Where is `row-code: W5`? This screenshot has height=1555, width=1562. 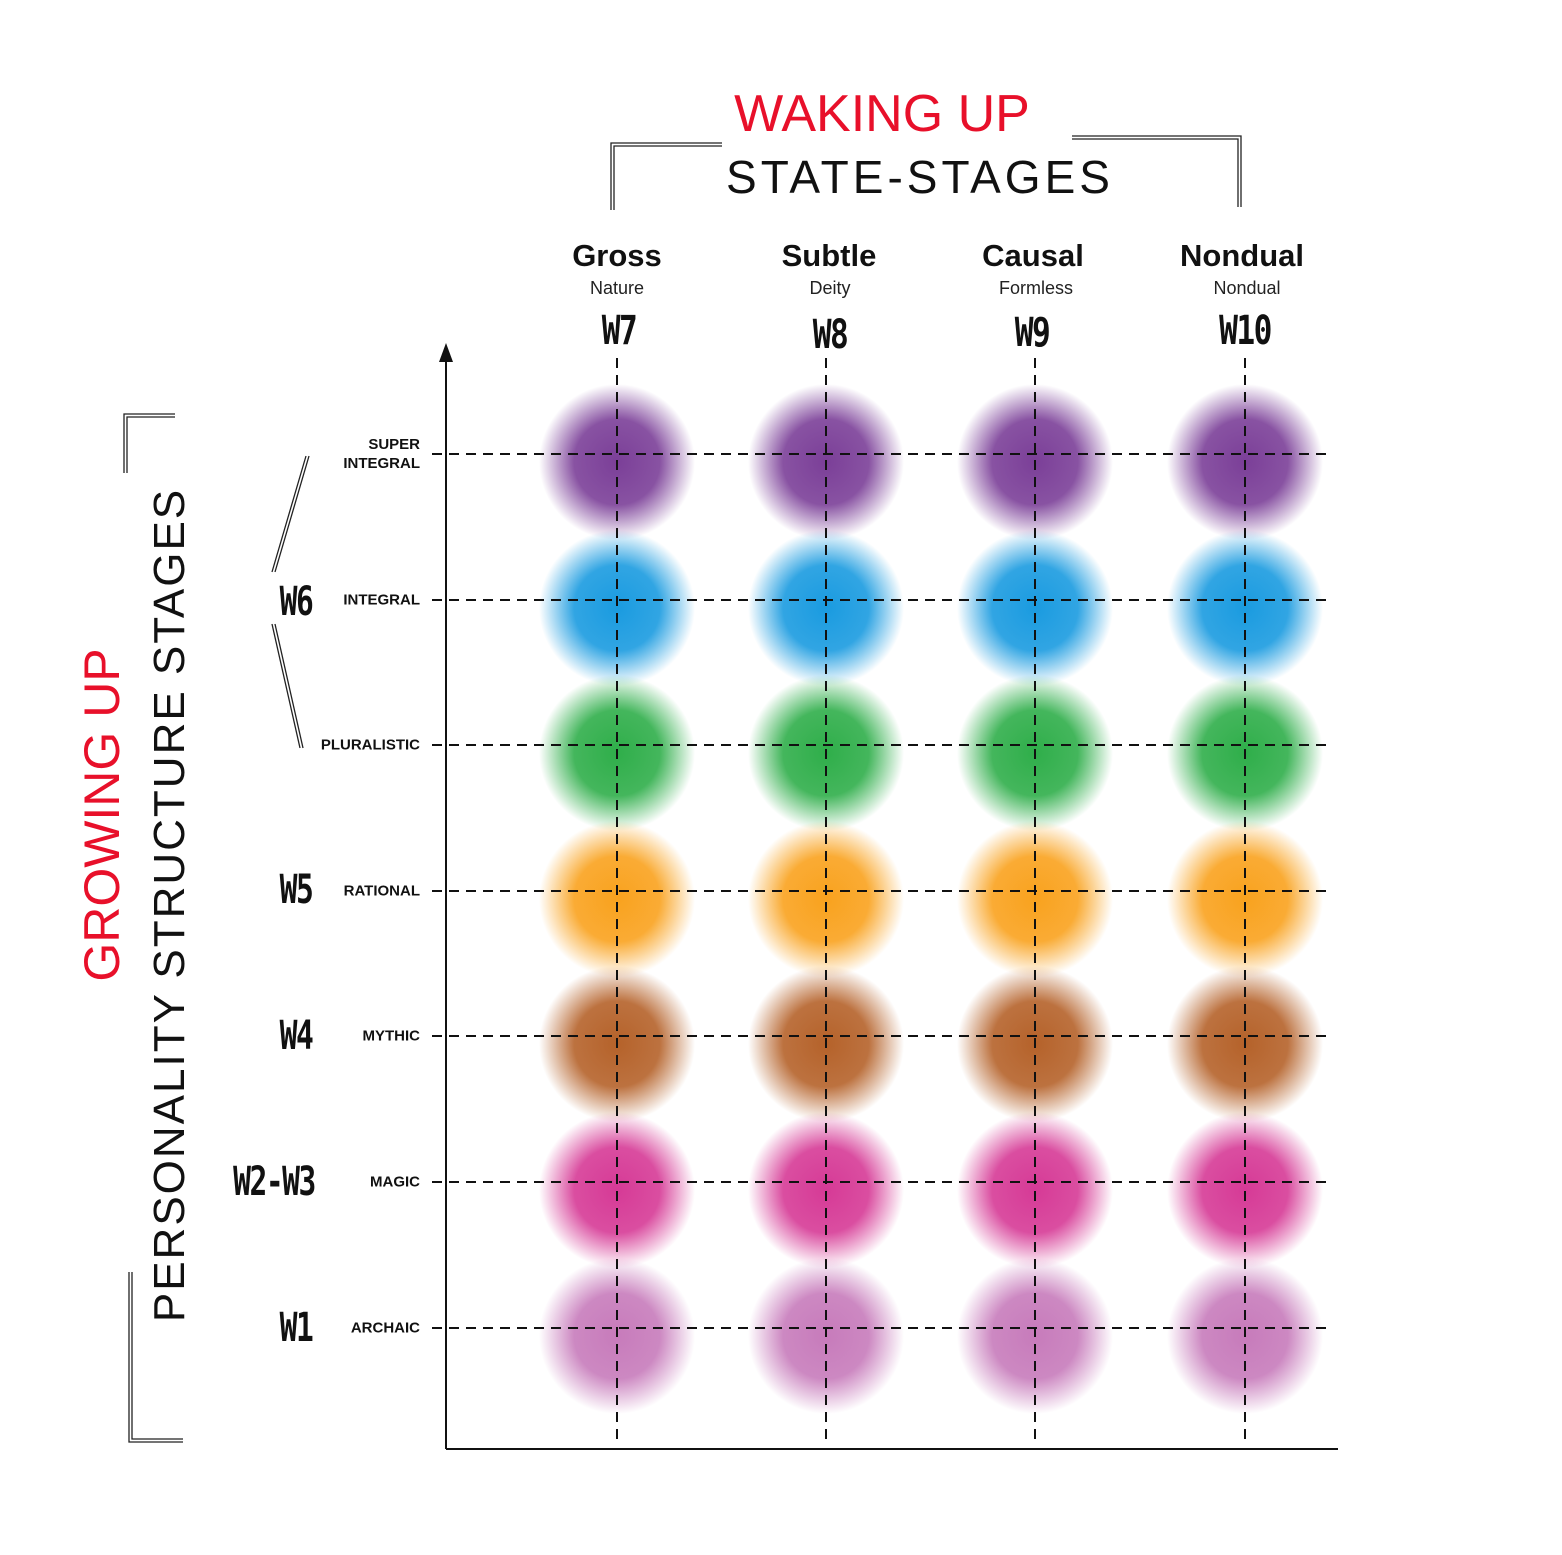
row-code: W5 is located at coordinates (296, 890).